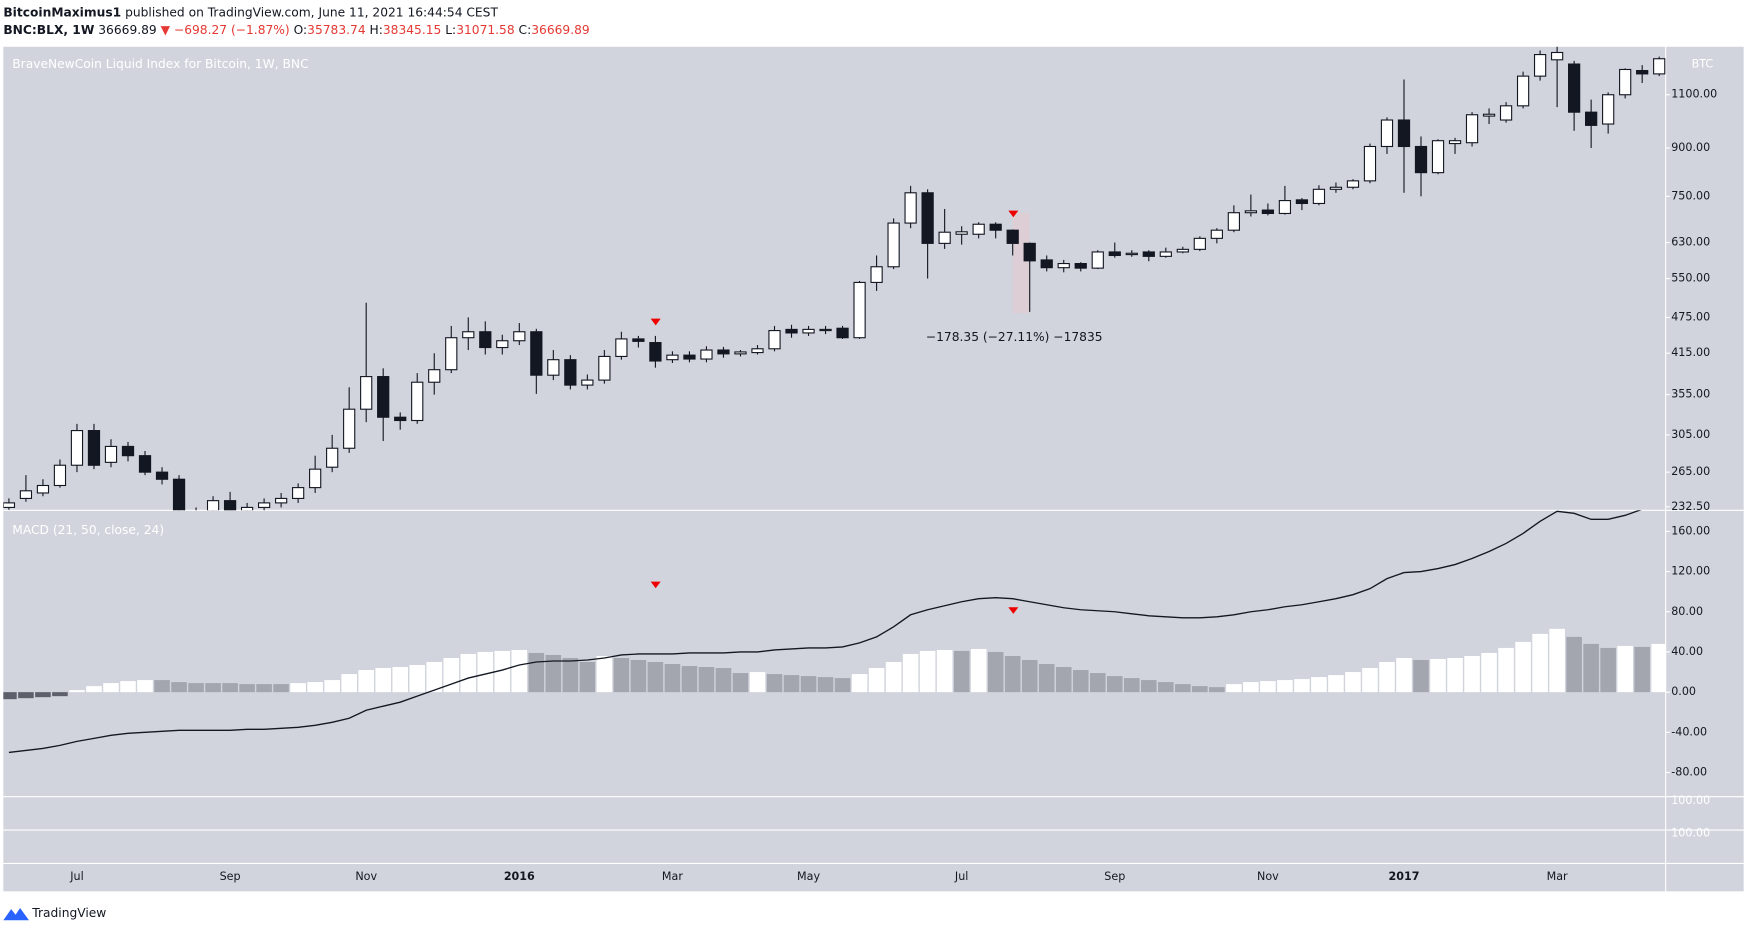 The height and width of the screenshot is (931, 1747). What do you see at coordinates (1114, 876) in the screenshot?
I see `x-tick-label: Sep` at bounding box center [1114, 876].